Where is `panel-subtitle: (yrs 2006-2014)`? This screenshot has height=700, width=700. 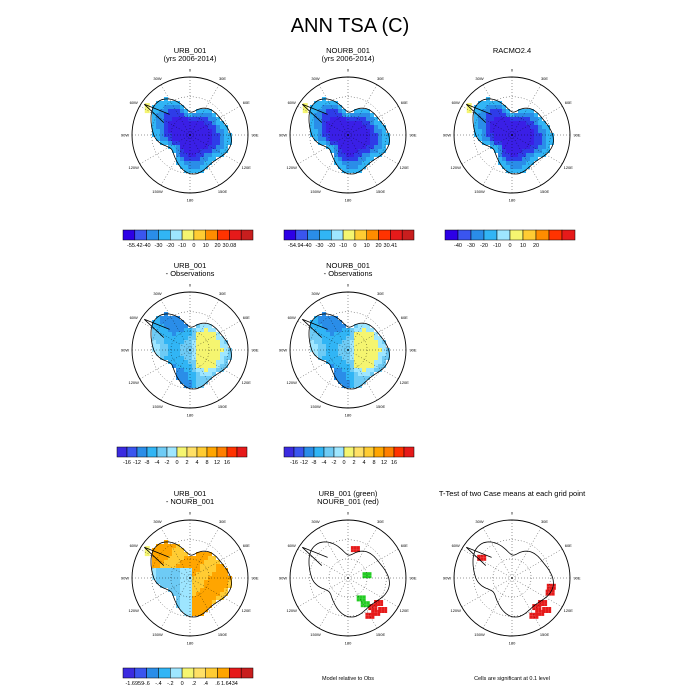
panel-subtitle: (yrs 2006-2014) is located at coordinates (348, 58).